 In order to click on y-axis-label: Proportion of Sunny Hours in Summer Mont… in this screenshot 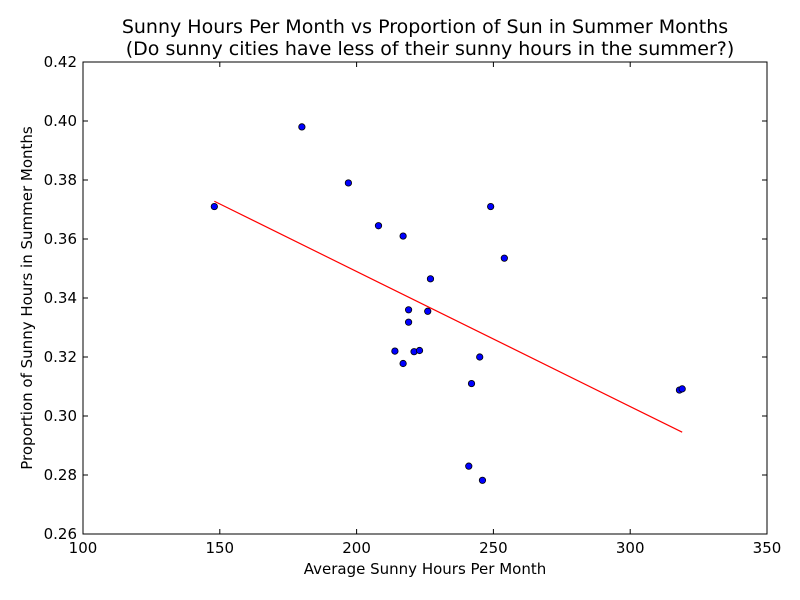, I will do `click(27, 298)`.